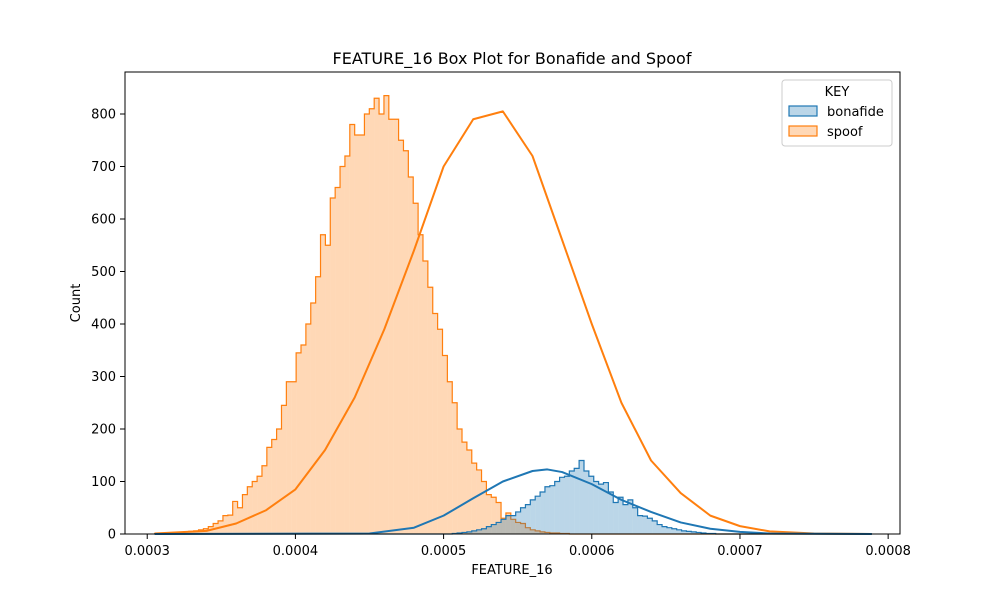 The image size is (1000, 604). What do you see at coordinates (803, 111) in the screenshot?
I see `legend-swatch-bonafide` at bounding box center [803, 111].